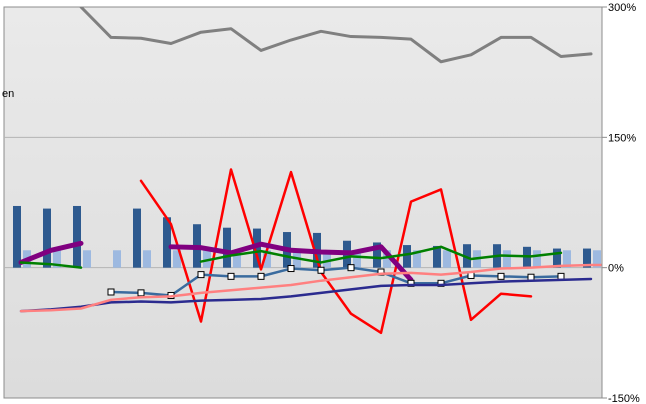 The height and width of the screenshot is (404, 646). What do you see at coordinates (8, 94) in the screenshot?
I see `side-label: en` at bounding box center [8, 94].